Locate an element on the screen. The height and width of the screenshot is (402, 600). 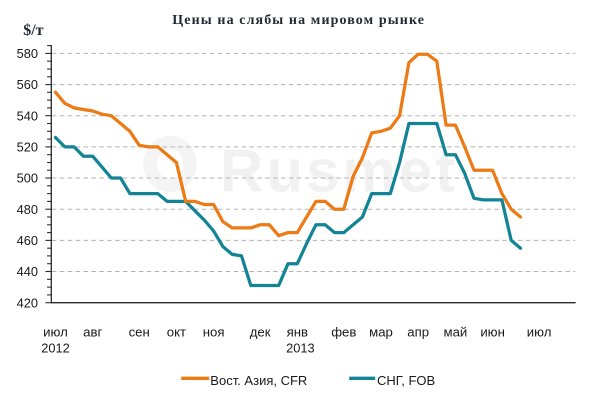
svg-text: май is located at coordinates (456, 332).